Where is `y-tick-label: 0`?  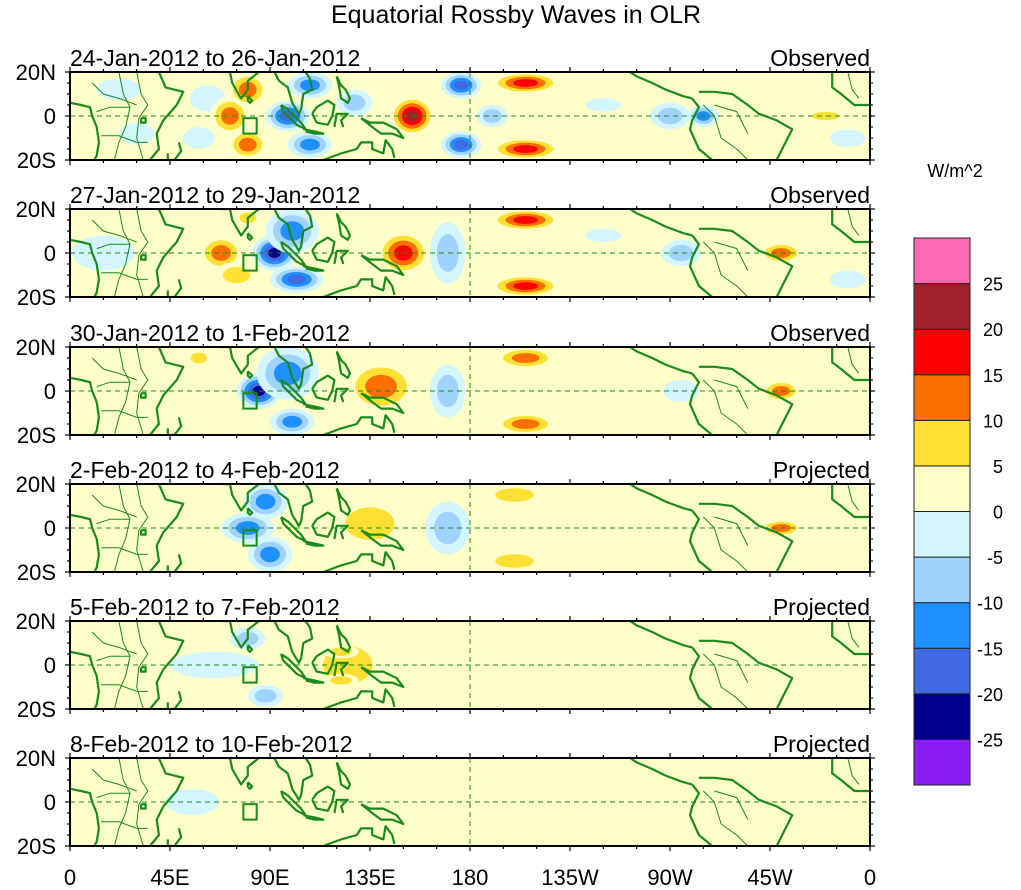
y-tick-label: 0 is located at coordinates (50, 665).